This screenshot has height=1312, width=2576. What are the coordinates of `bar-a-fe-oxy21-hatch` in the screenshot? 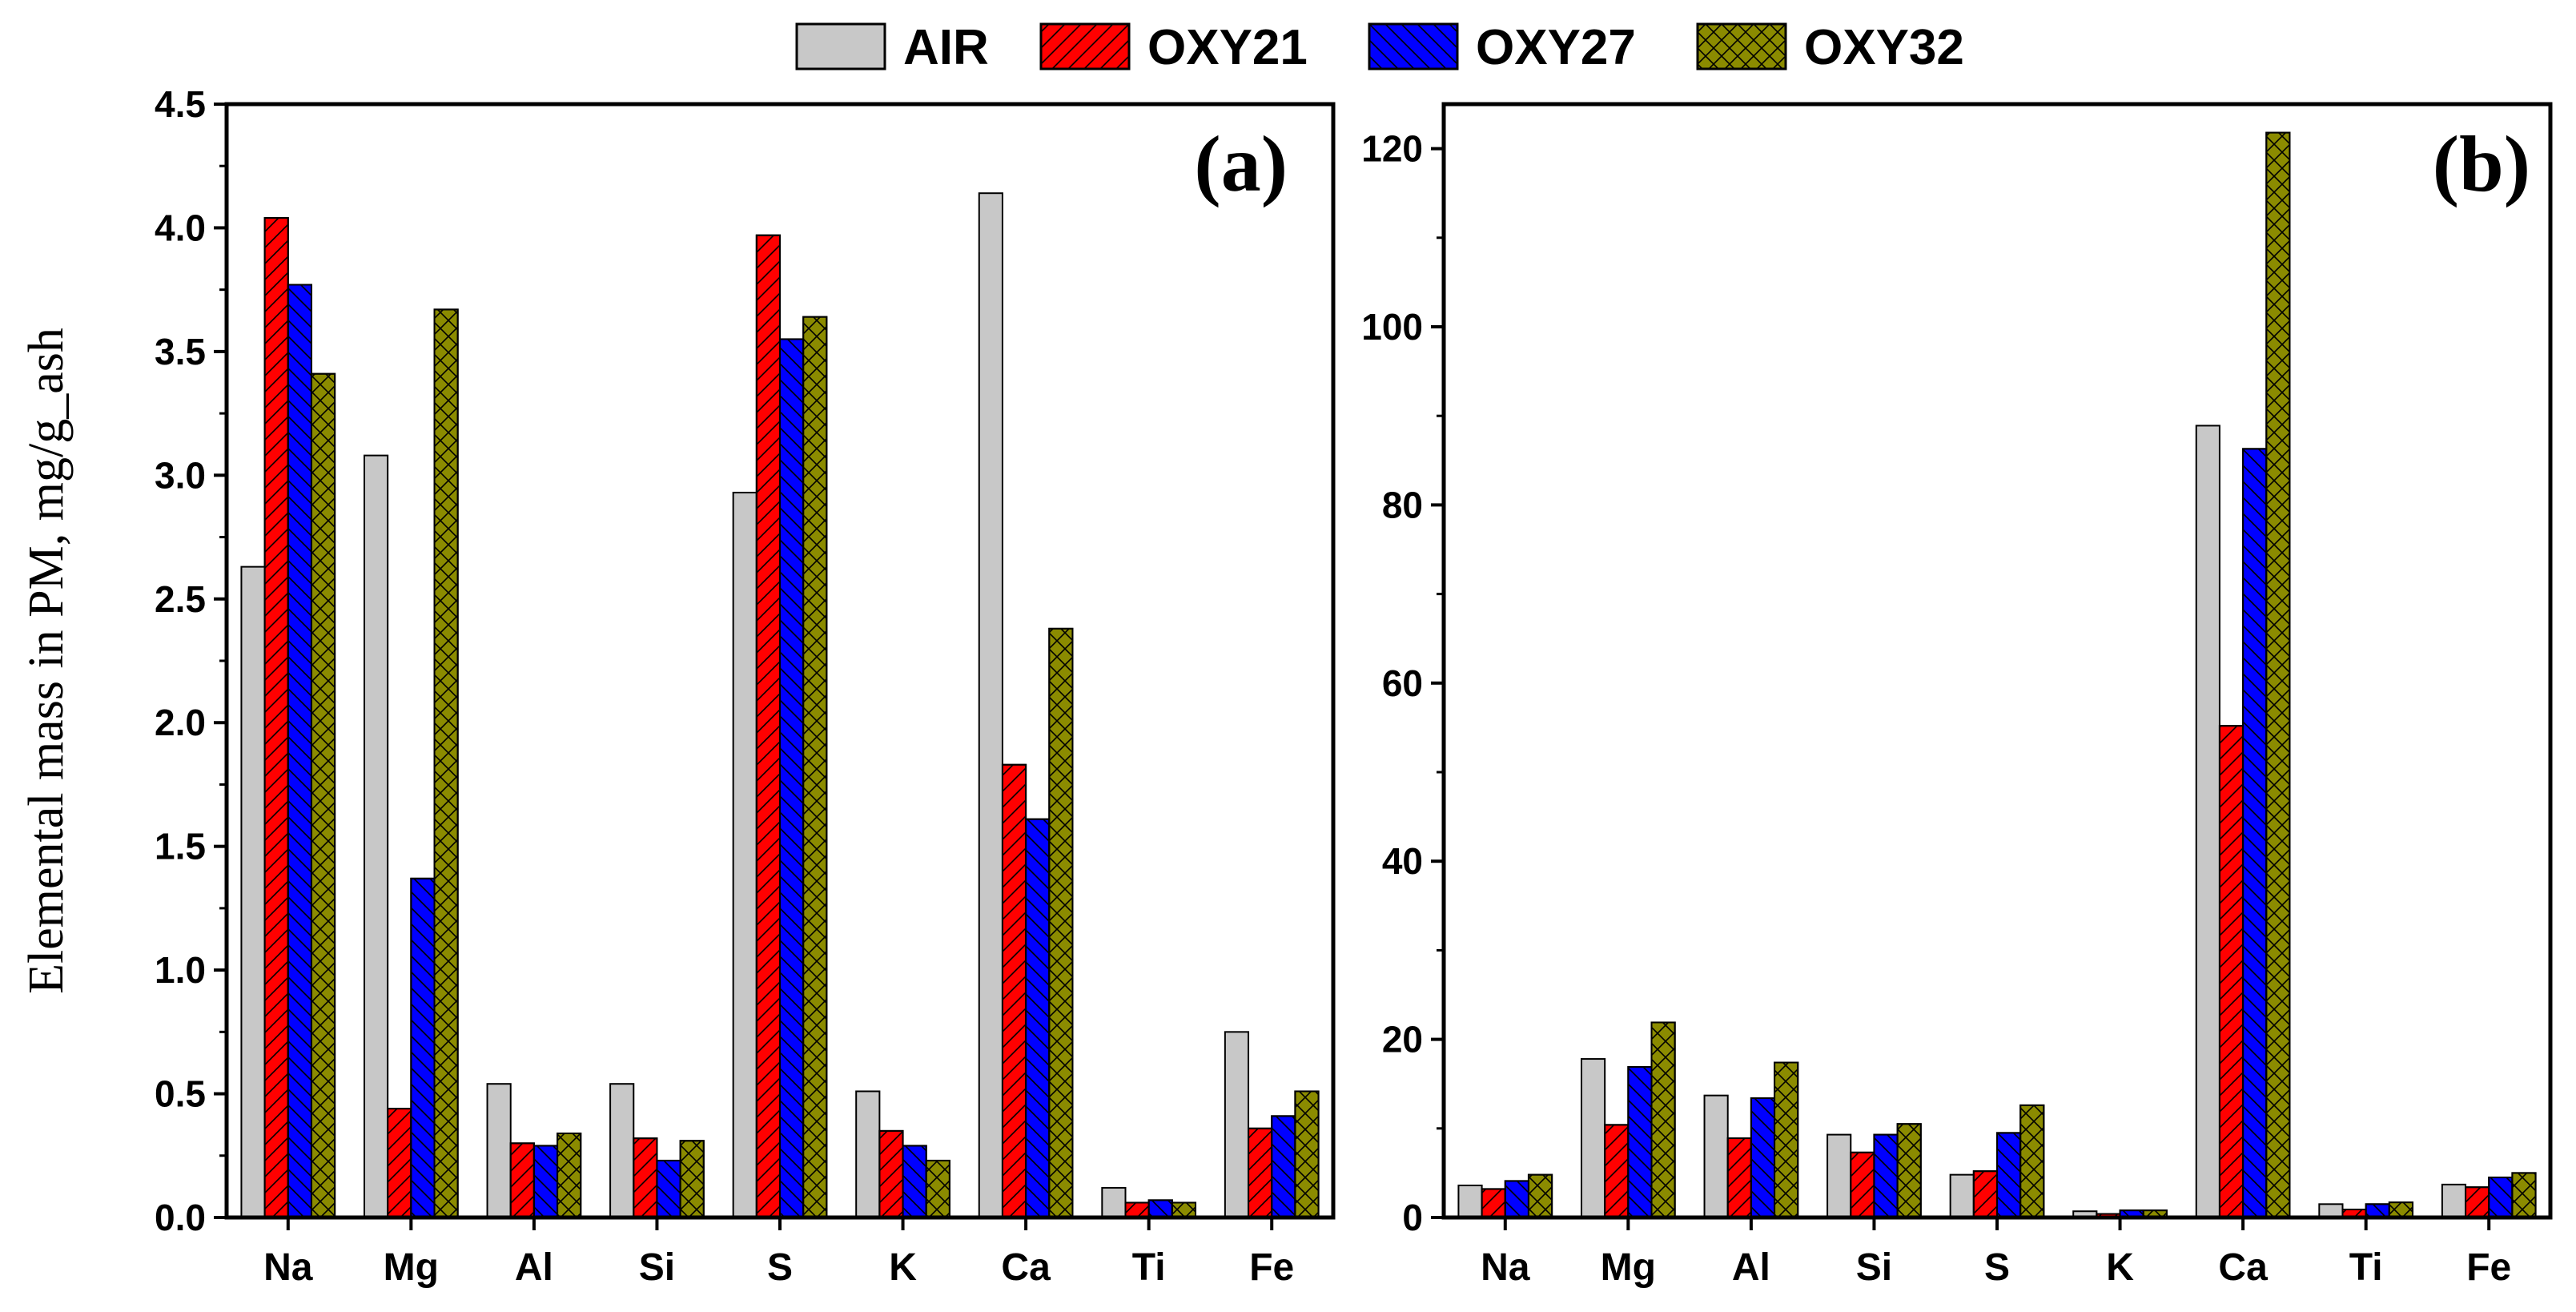 It's located at (1260, 1173).